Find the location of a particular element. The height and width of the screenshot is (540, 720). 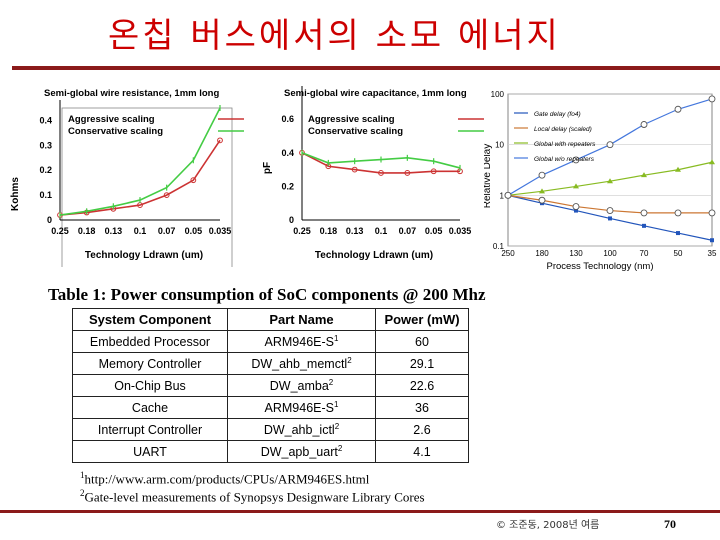

x-tick-label: 0.25 is located at coordinates (60, 231).